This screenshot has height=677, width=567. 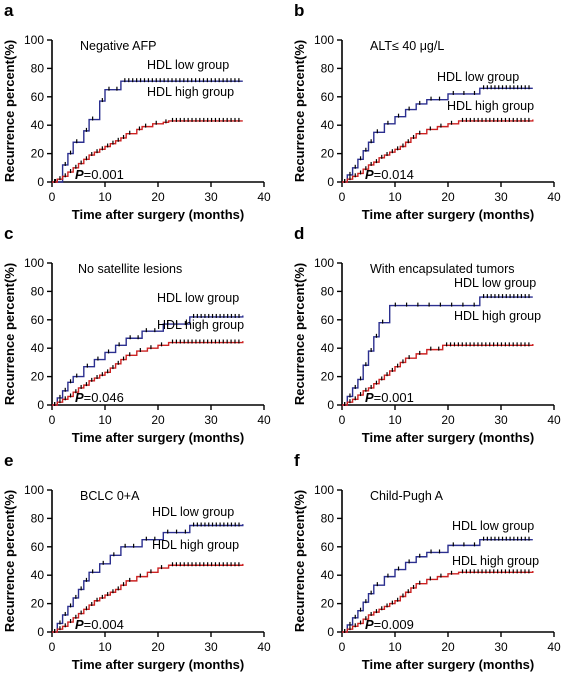 What do you see at coordinates (389, 174) in the screenshot?
I see `p-value: P=0.014` at bounding box center [389, 174].